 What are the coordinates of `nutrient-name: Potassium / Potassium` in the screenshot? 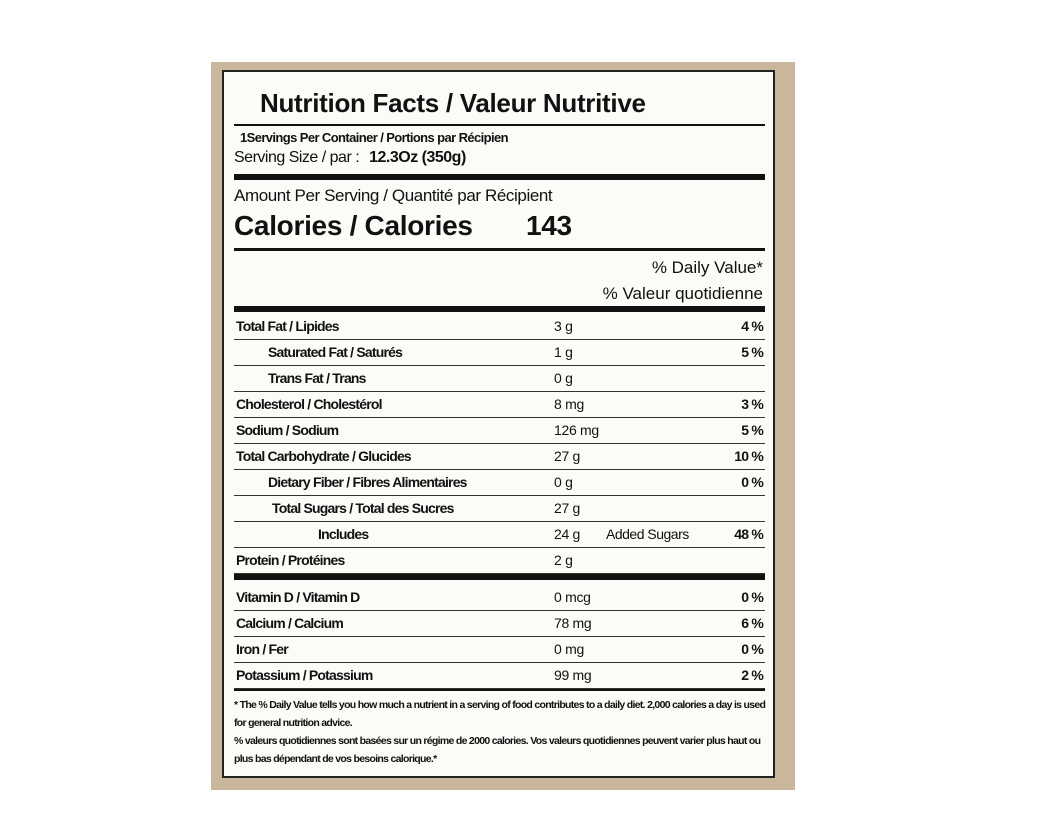 It's located at (304, 675).